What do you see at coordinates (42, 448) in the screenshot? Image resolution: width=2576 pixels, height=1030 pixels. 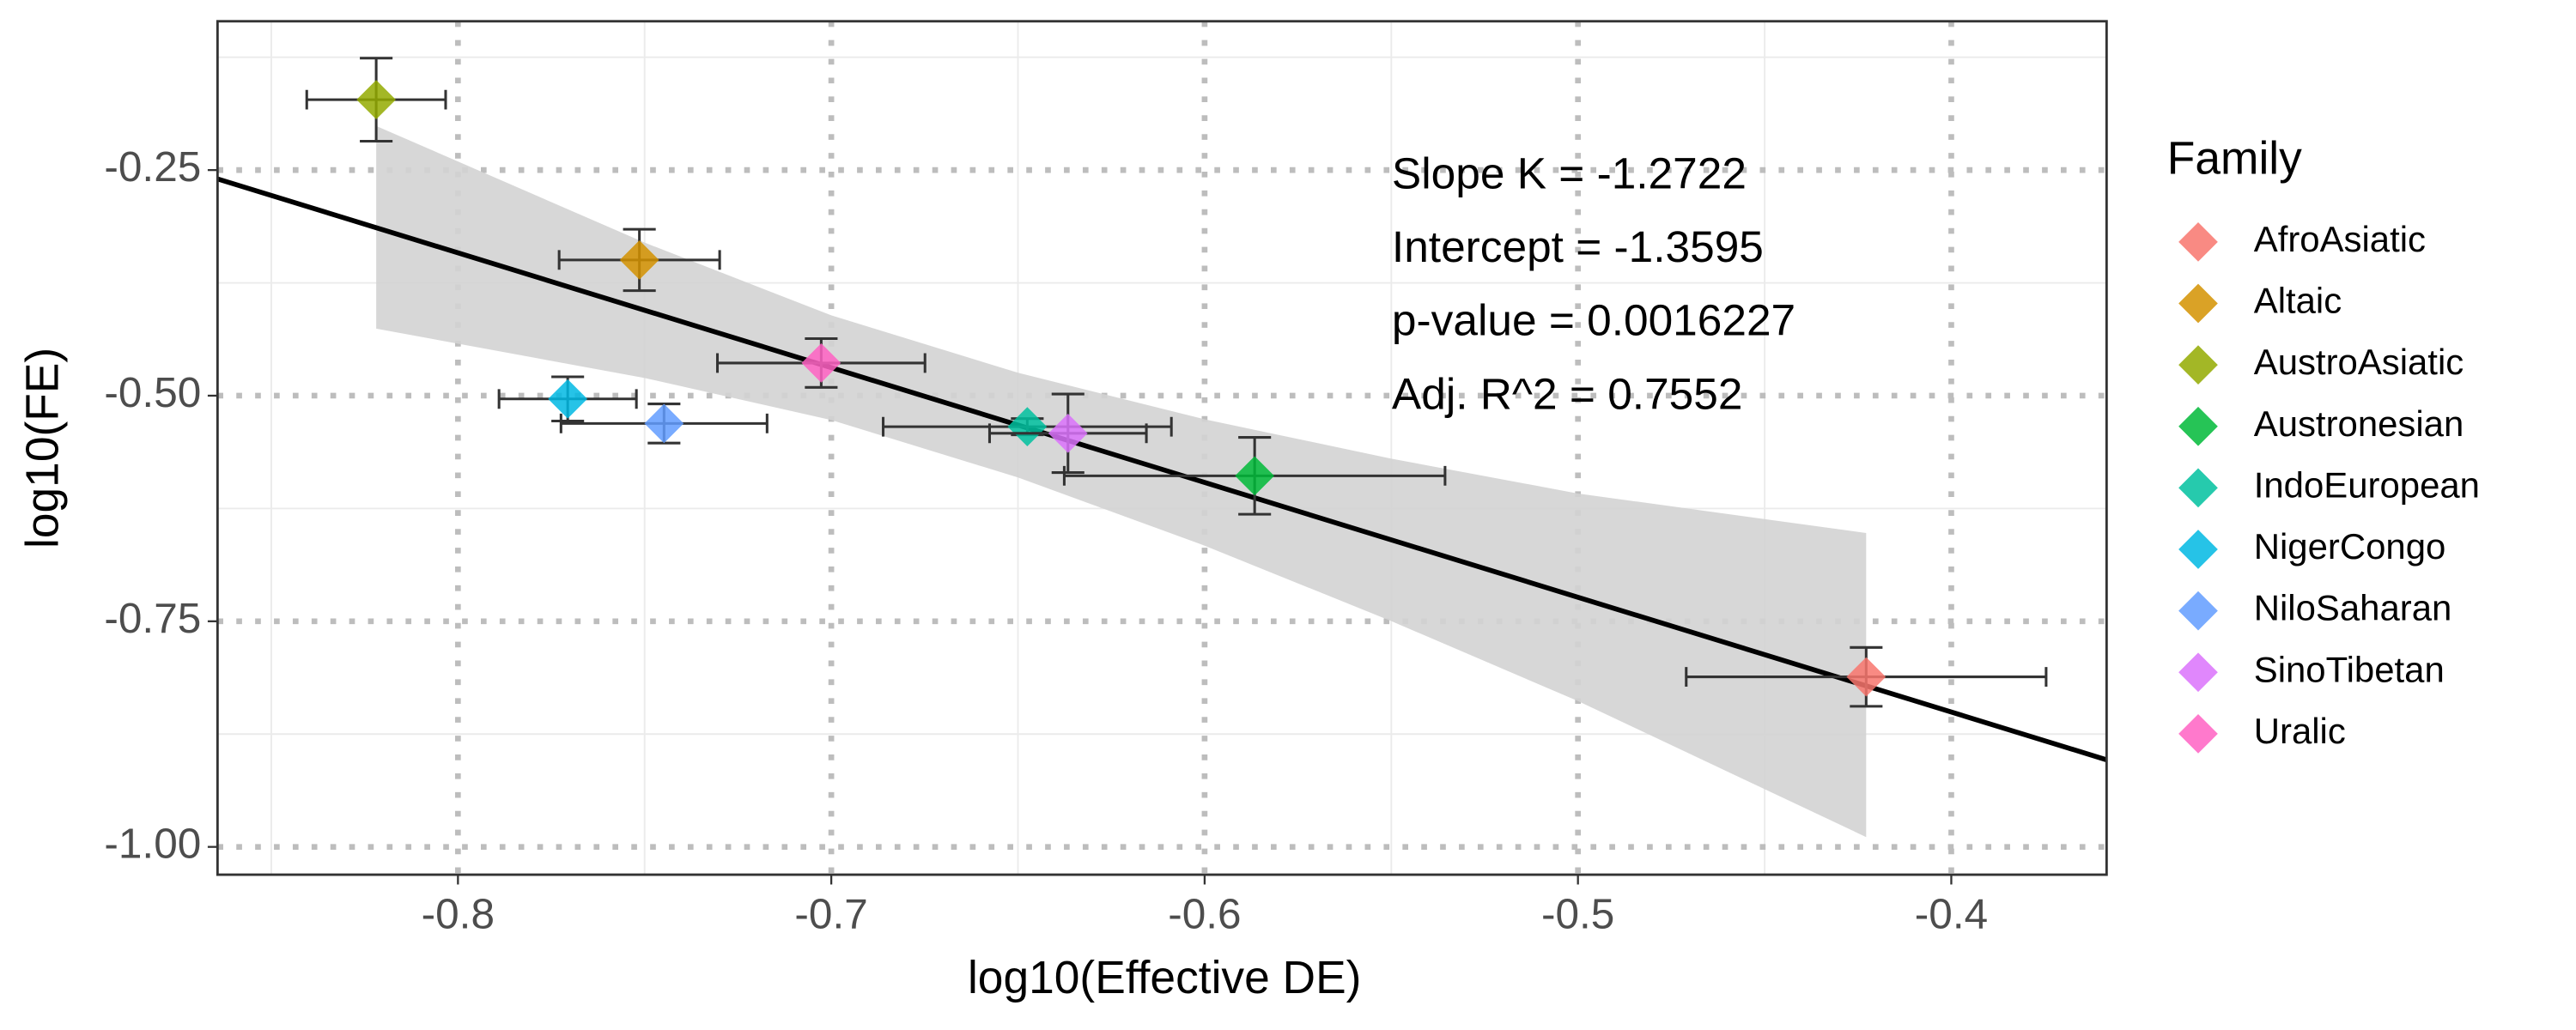 I see `y-axis-title: log10(FE)` at bounding box center [42, 448].